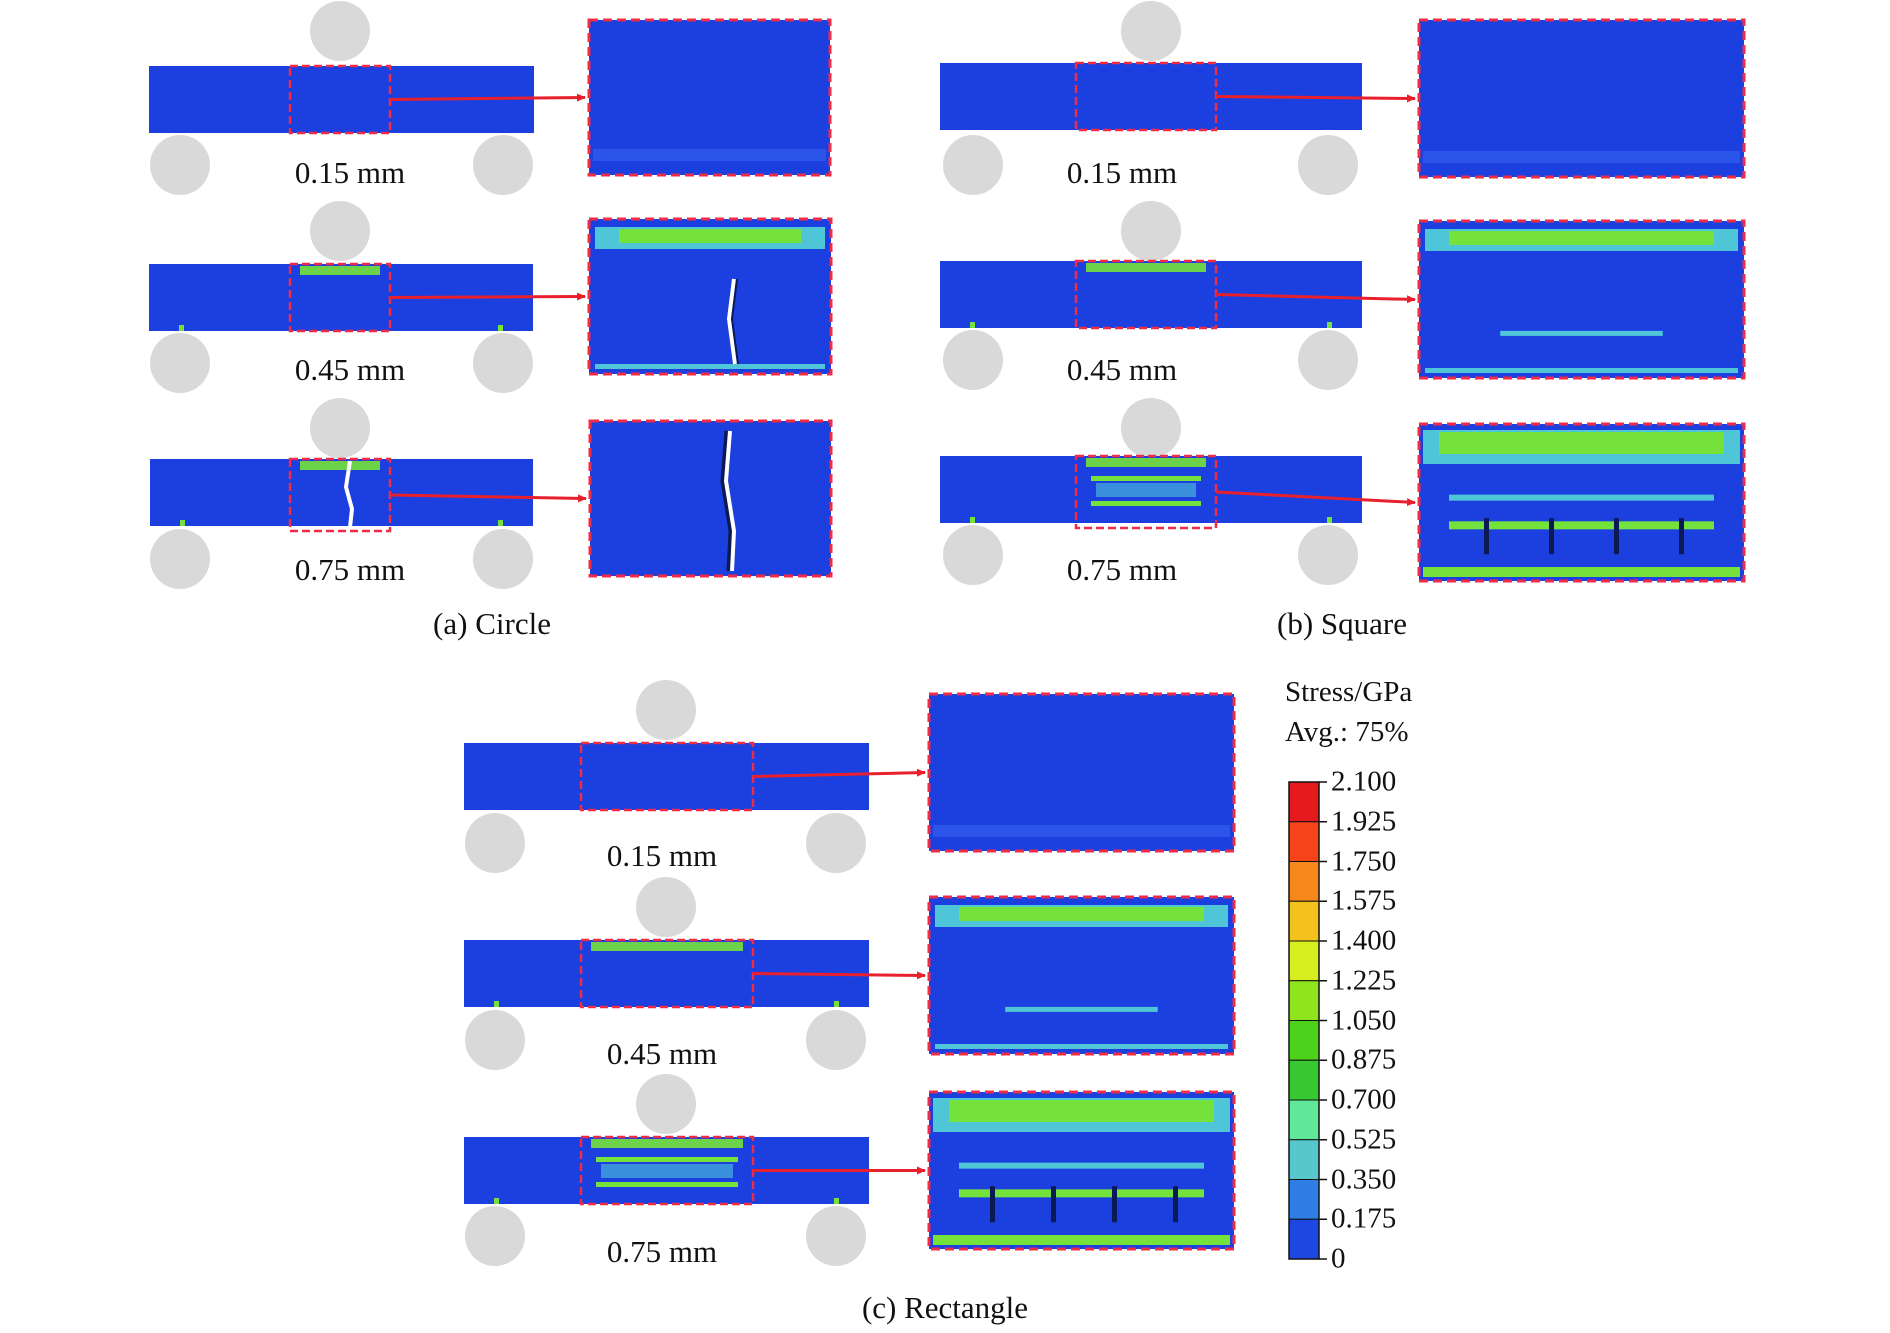 The height and width of the screenshot is (1333, 1890). Describe the element at coordinates (1364, 821) in the screenshot. I see `legend-tick-label: 1.925` at that location.